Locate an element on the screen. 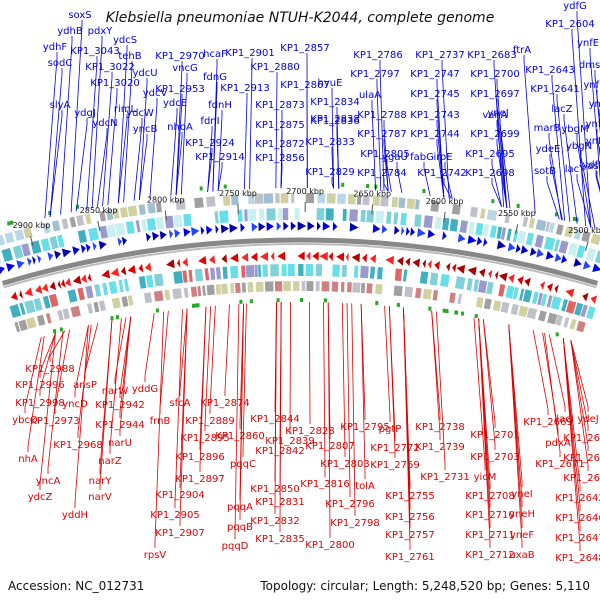 The image size is (600, 600). reverse-gene-label: nhA is located at coordinates (28, 459).